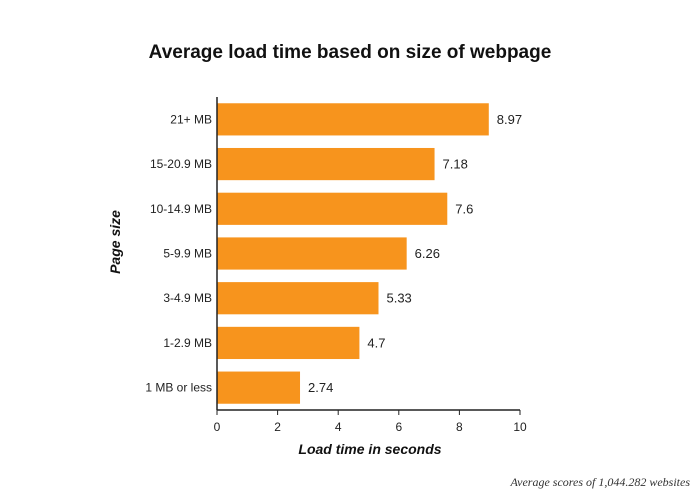  What do you see at coordinates (338, 427) in the screenshot?
I see `x-tick-label: 4` at bounding box center [338, 427].